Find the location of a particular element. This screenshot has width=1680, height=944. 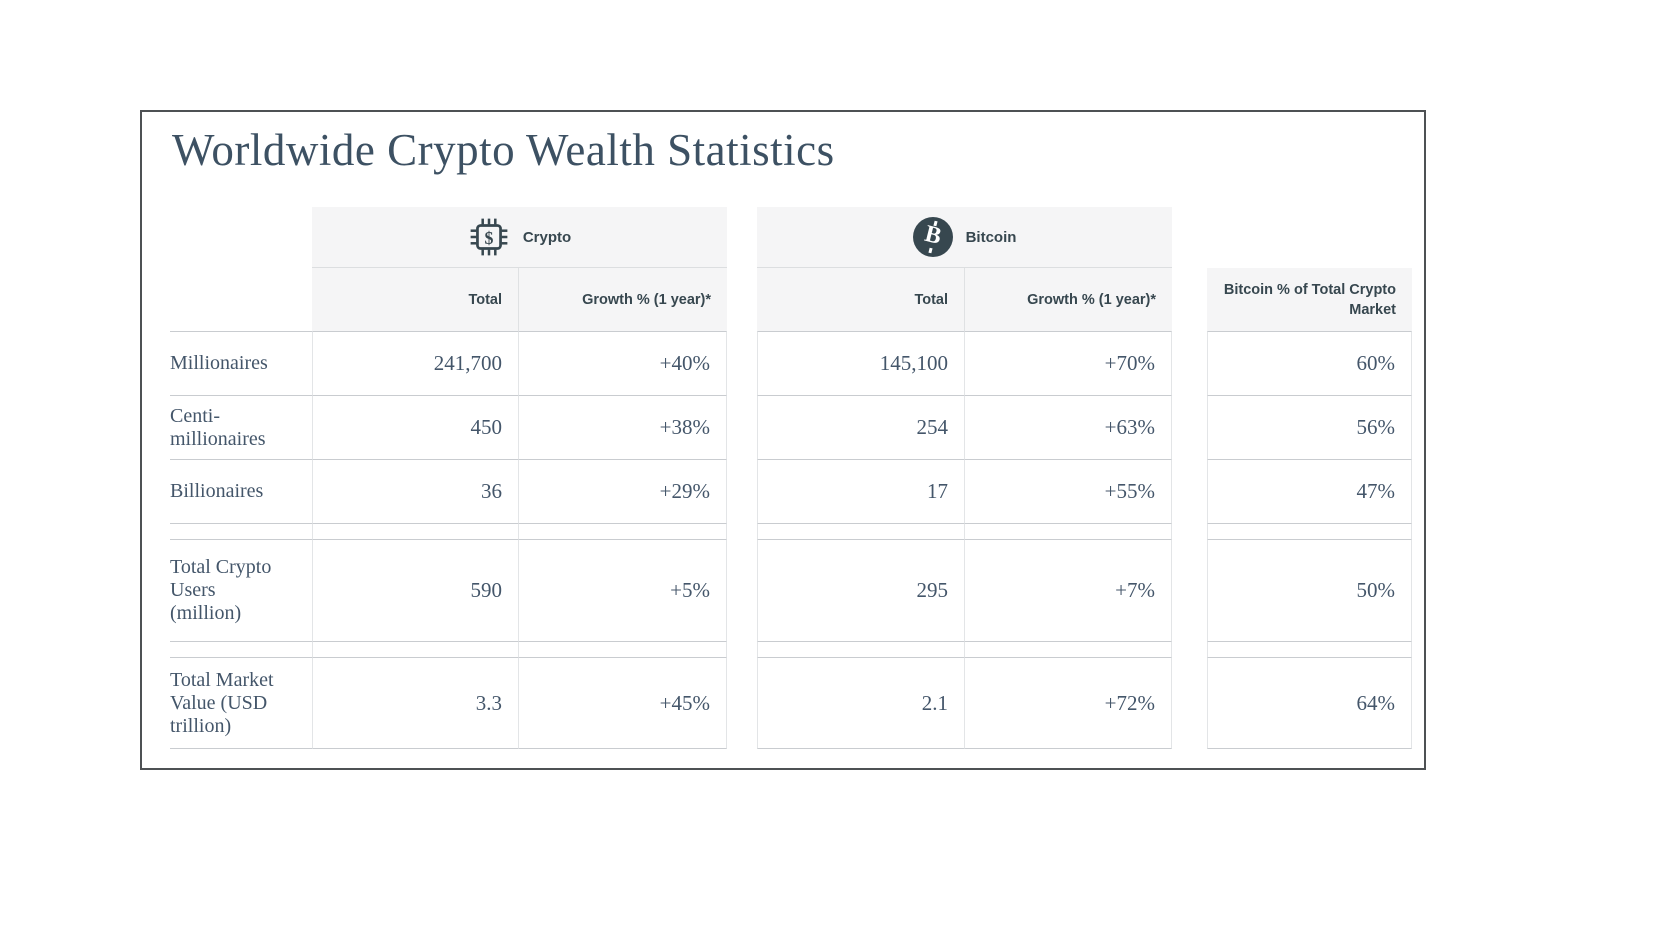

page-title: Worldwide Crypto Wealth Statistics is located at coordinates (503, 150).